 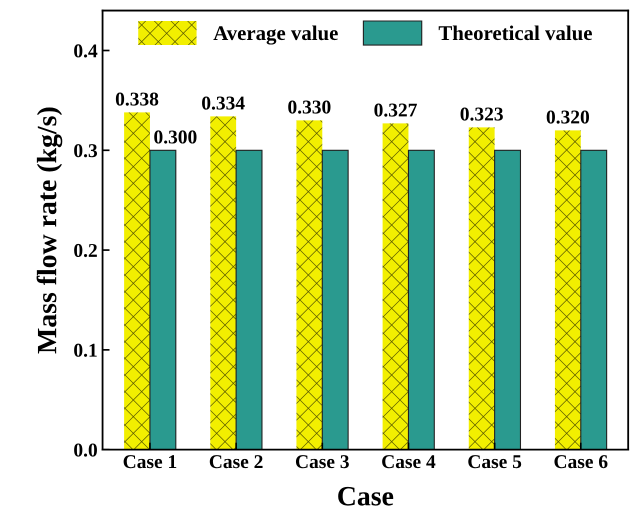 What do you see at coordinates (322, 461) in the screenshot?
I see `x-tick-label: Case 3` at bounding box center [322, 461].